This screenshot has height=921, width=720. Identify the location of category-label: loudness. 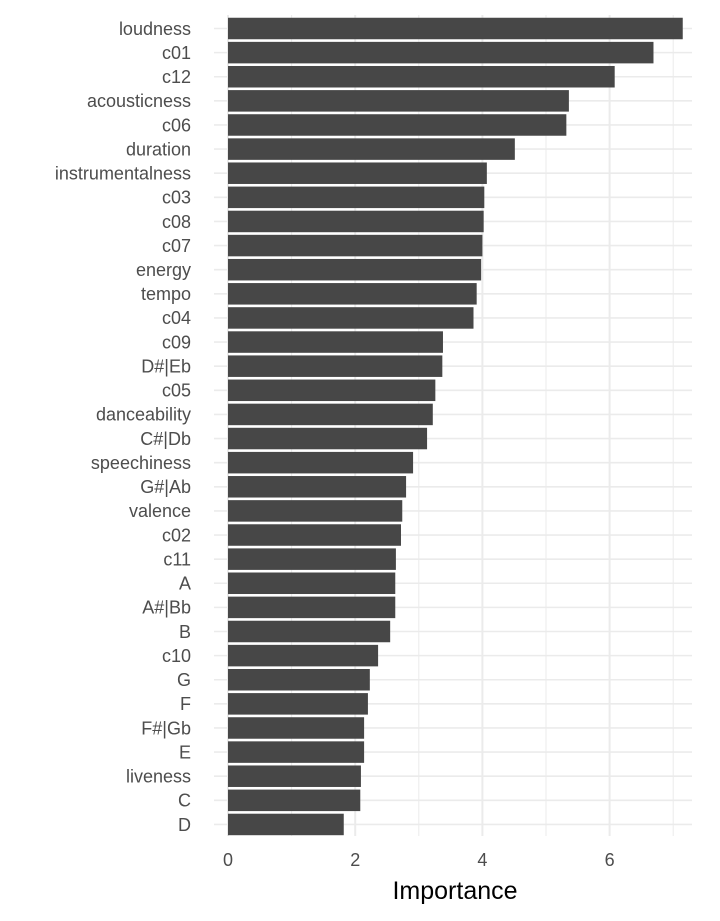
(155, 29).